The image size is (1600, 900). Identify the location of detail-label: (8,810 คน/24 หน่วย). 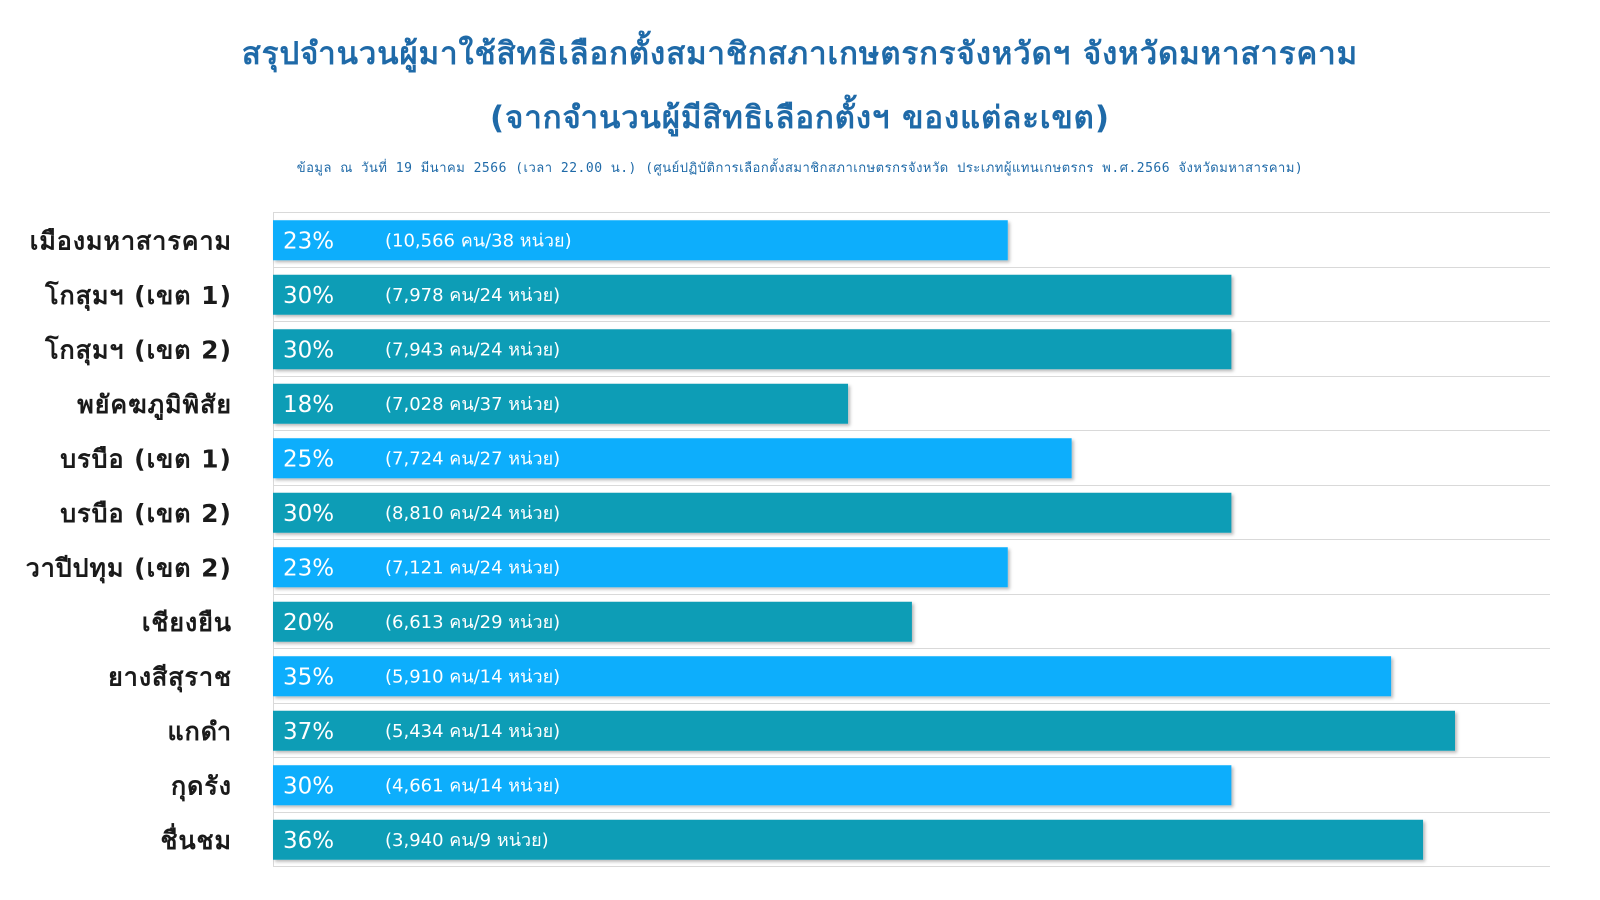
(472, 513).